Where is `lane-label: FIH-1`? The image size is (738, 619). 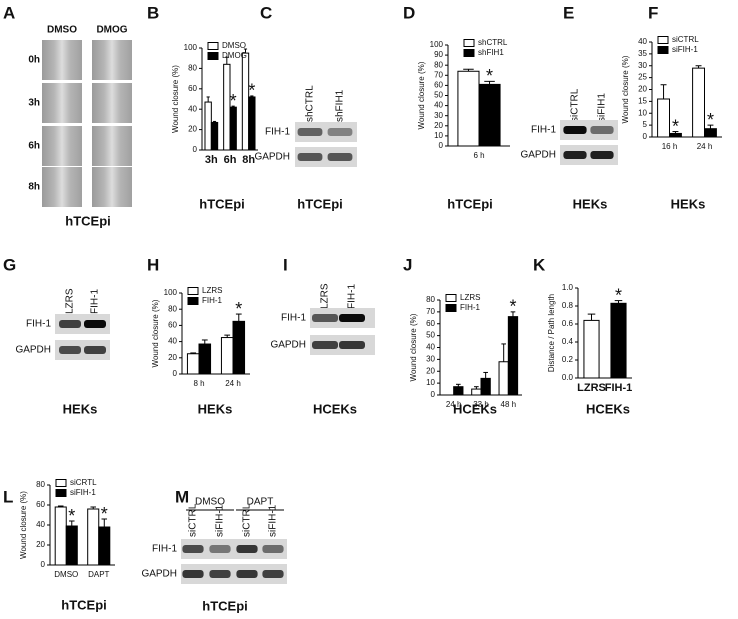
lane-label: FIH-1 is located at coordinates (352, 296).